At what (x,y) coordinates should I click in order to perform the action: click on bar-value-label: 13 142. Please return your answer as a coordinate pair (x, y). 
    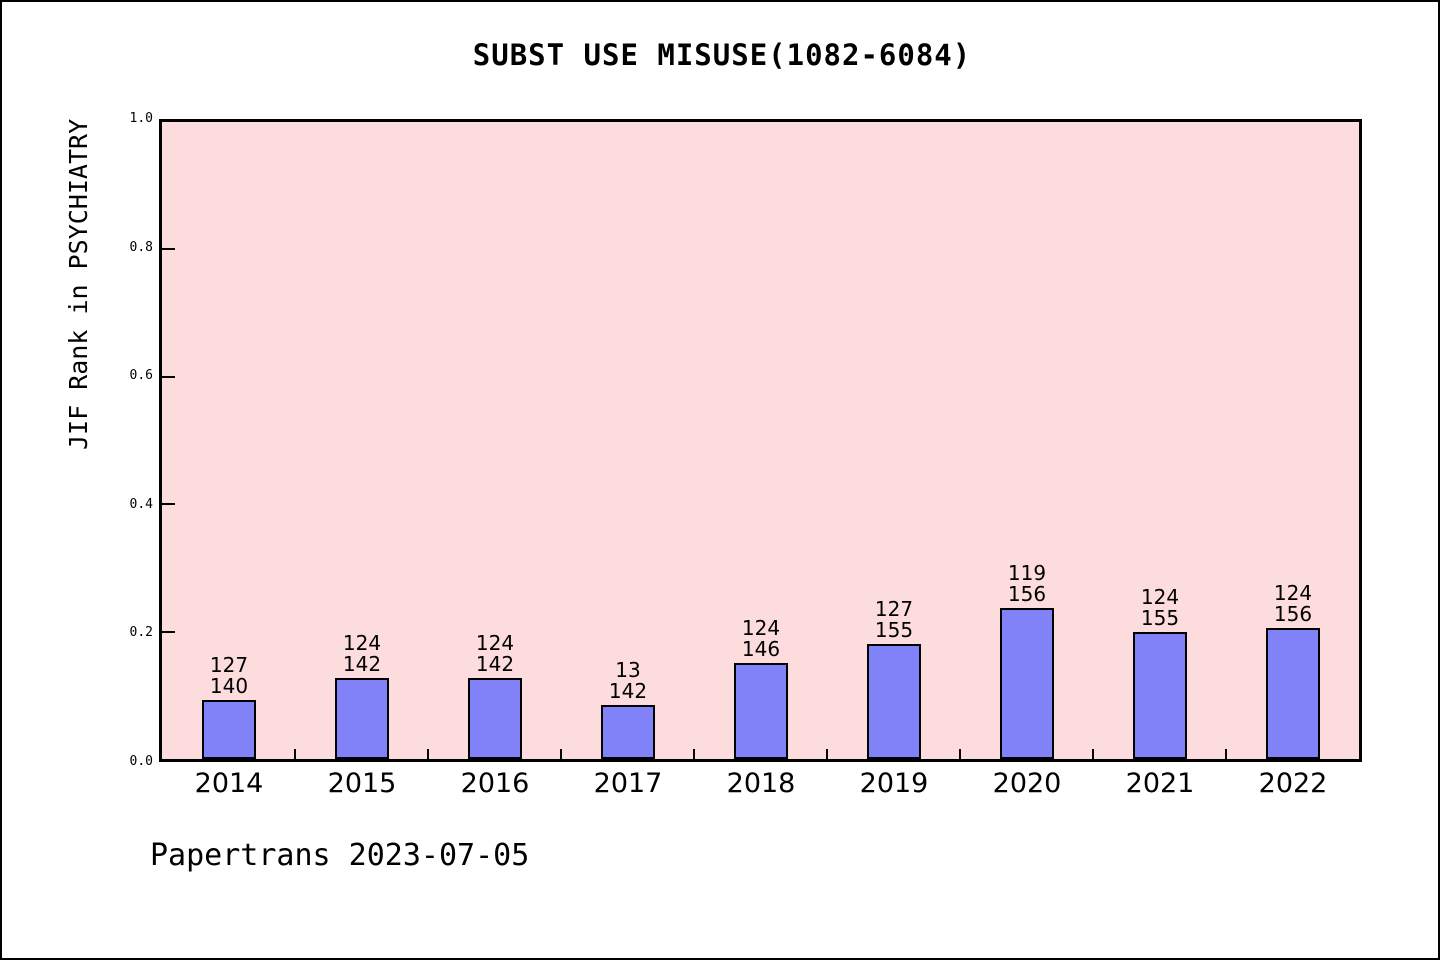
    Looking at the image, I should click on (628, 681).